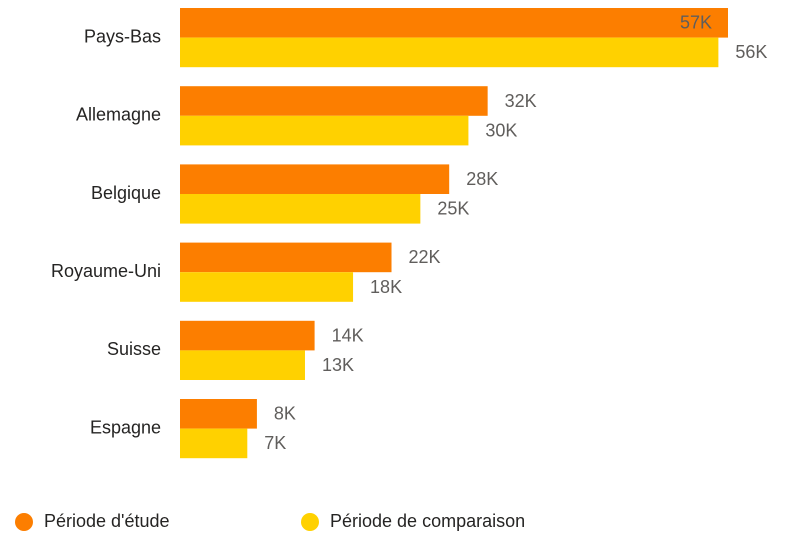  I want to click on value-label: 7K, so click(275, 443).